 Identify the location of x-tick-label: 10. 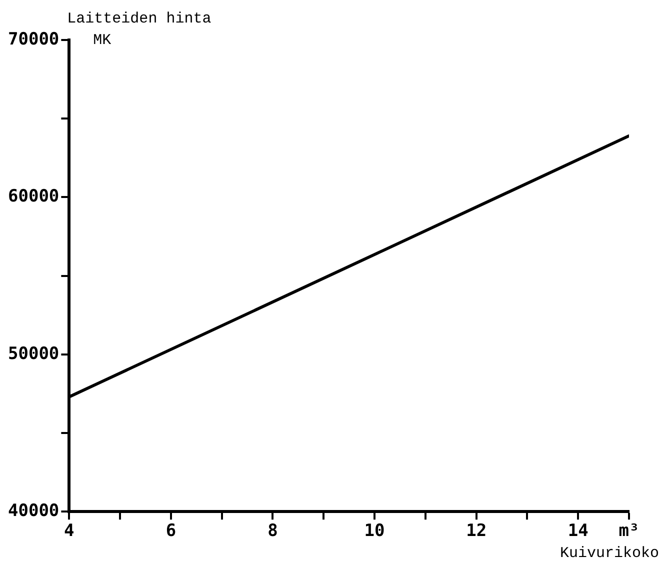
(374, 531).